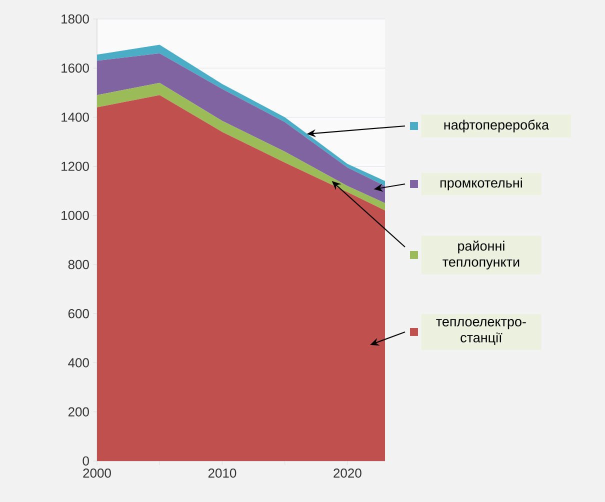 The height and width of the screenshot is (502, 605). I want to click on legend-label: теплоелектро-станції, so click(481, 332).